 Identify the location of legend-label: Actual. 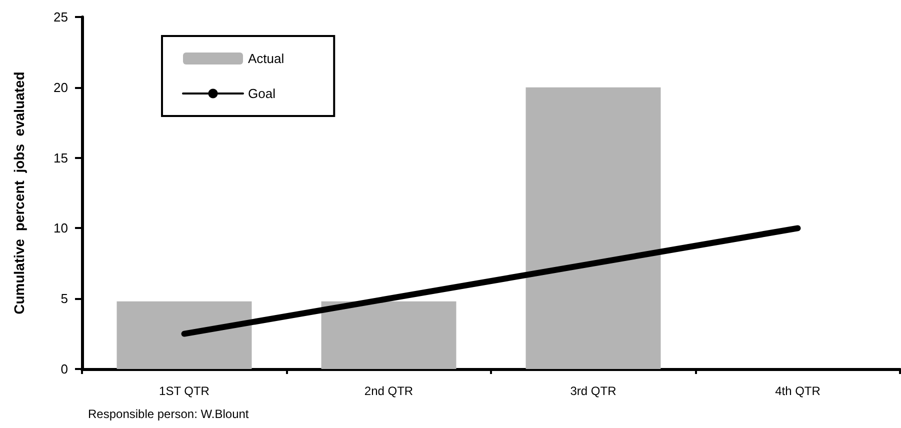
(266, 58).